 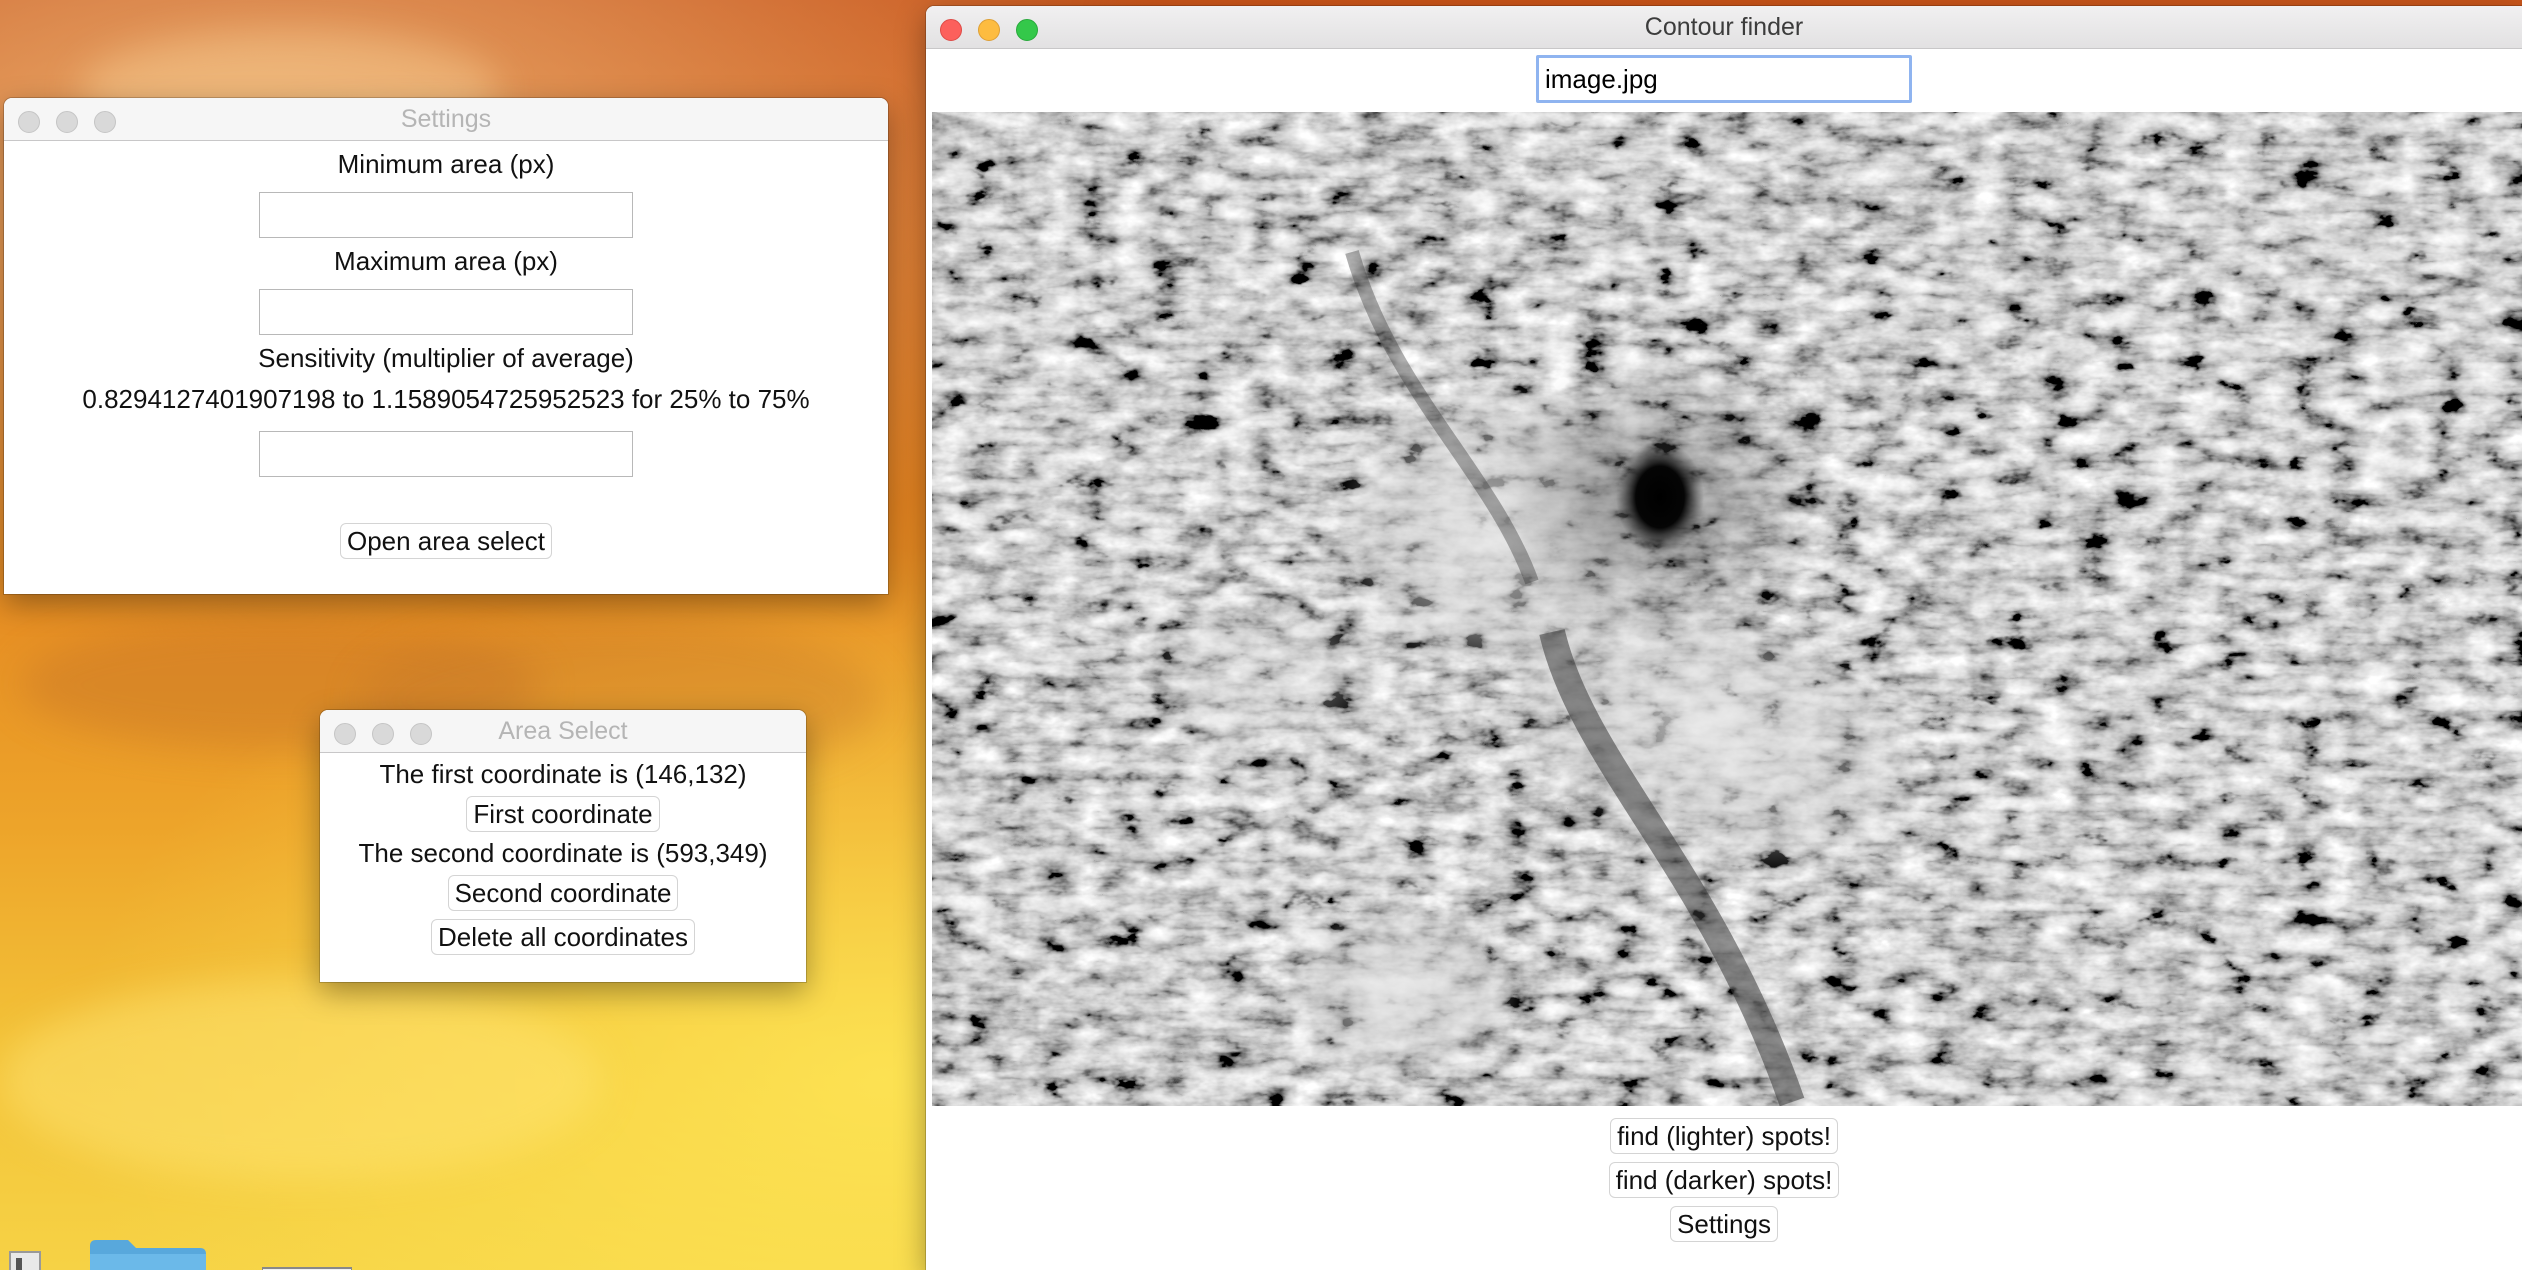 I want to click on first-coordinate-button: First coordinate, so click(x=563, y=814).